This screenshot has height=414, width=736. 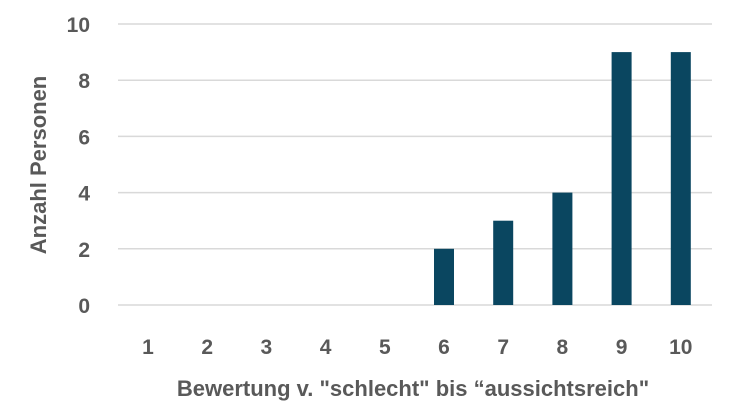 I want to click on x-tick-label: 7, so click(x=503, y=347).